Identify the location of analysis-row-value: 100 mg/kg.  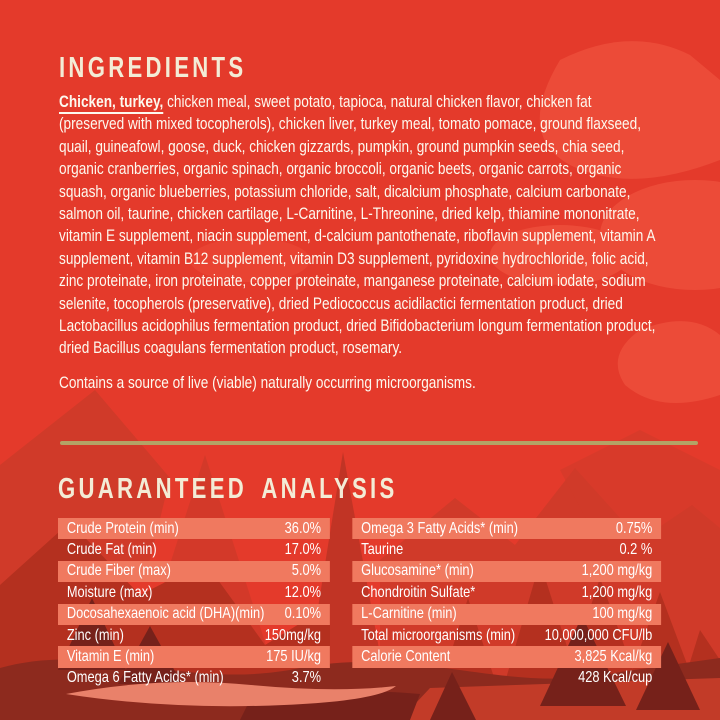
(622, 614).